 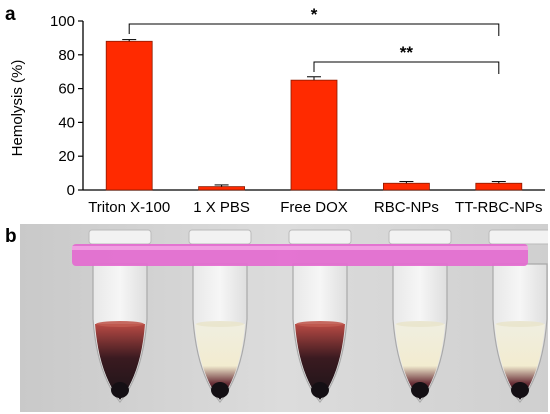 I want to click on y-axis-label: Hemolysis (%), so click(x=17, y=108).